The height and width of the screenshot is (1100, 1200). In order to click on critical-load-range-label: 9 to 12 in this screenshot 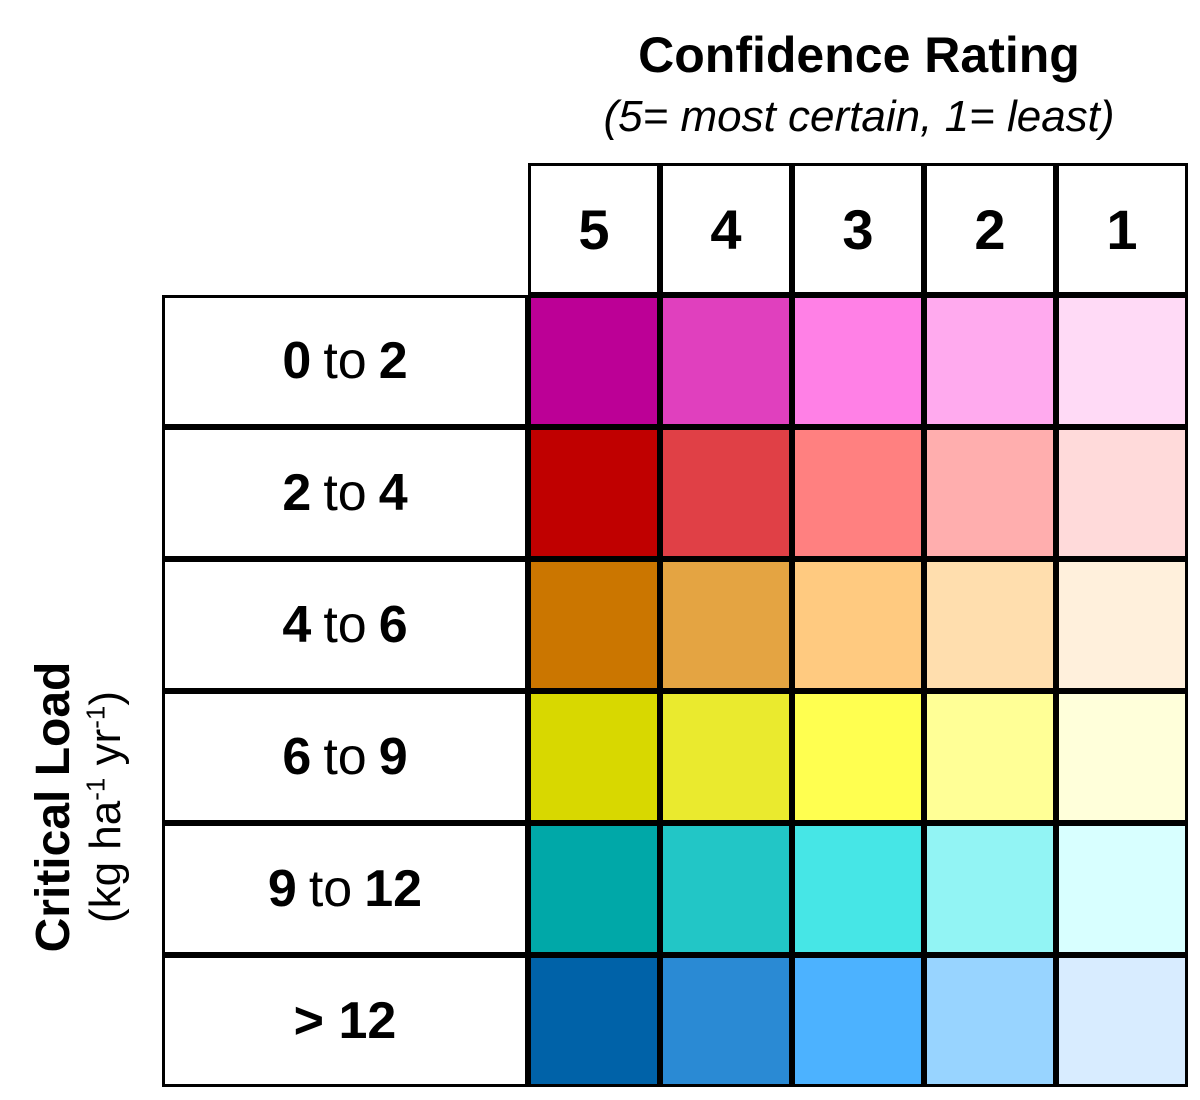, I will do `click(345, 889)`.